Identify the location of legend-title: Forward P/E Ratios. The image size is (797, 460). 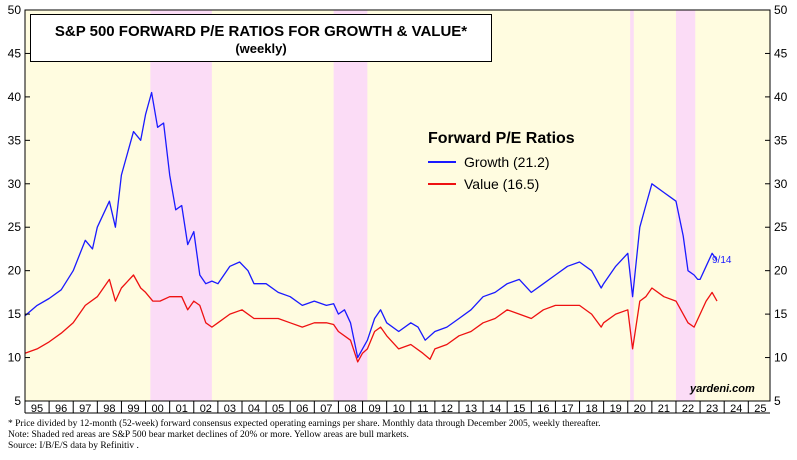
(501, 138).